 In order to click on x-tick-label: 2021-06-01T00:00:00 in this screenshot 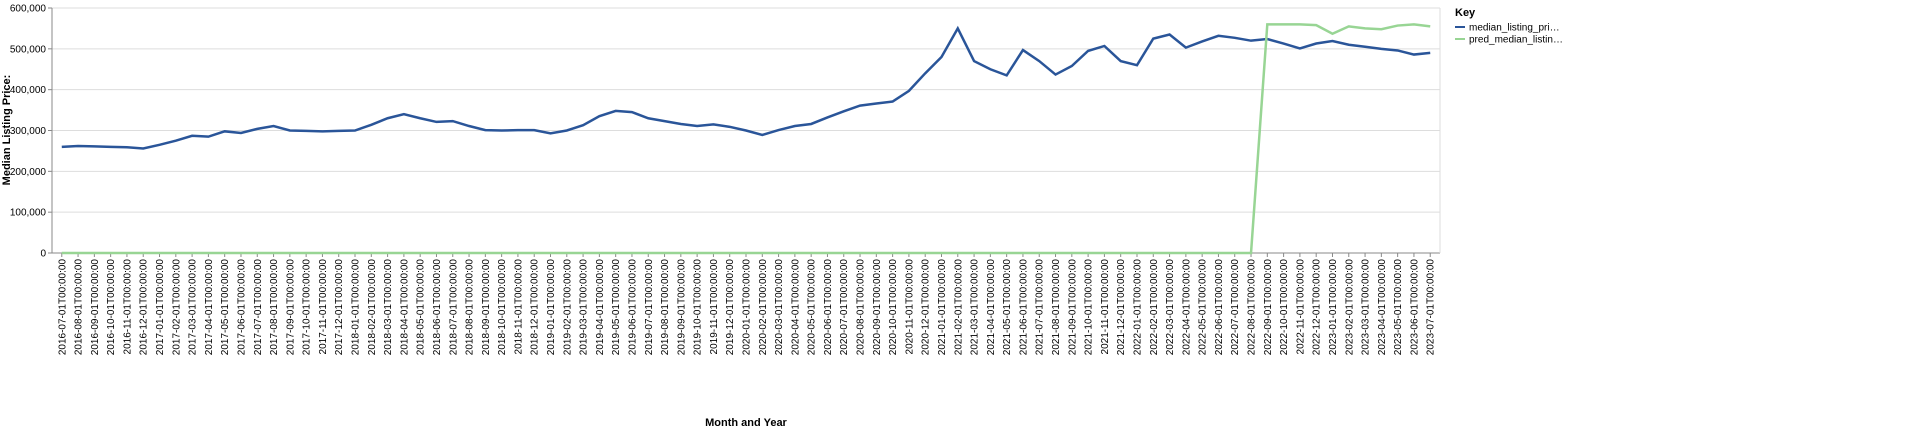, I will do `click(1023, 307)`.